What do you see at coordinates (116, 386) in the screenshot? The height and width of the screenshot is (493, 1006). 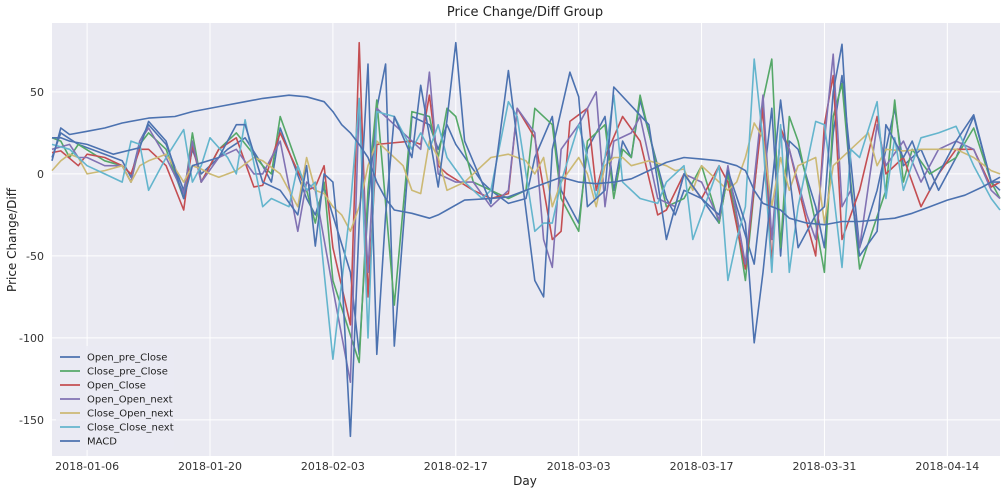 I see `legend-label: Open_Close` at bounding box center [116, 386].